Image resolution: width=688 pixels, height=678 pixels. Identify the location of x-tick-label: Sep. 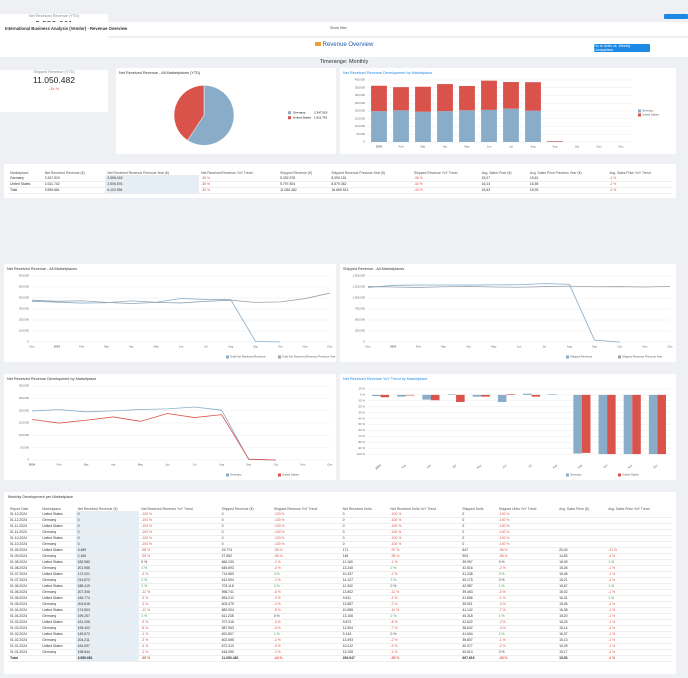
(555, 147).